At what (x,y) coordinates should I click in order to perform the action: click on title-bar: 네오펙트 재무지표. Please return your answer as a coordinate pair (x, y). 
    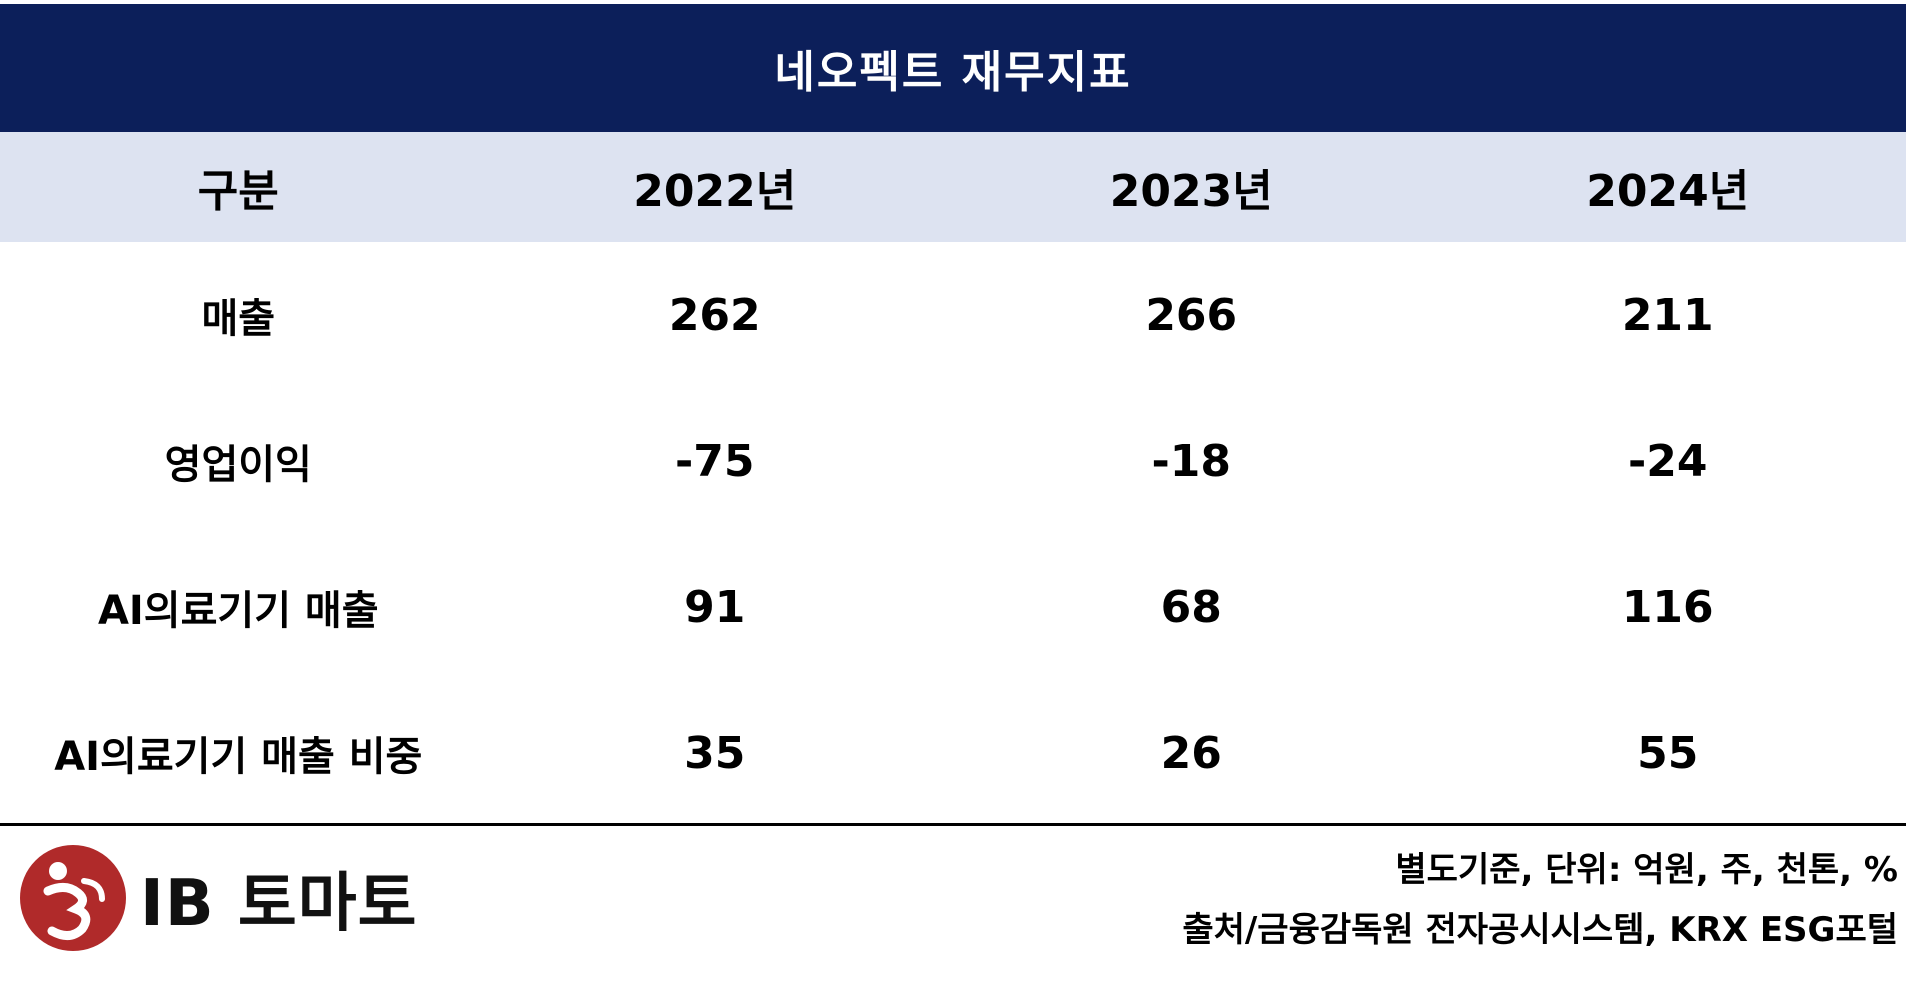
    Looking at the image, I should click on (953, 68).